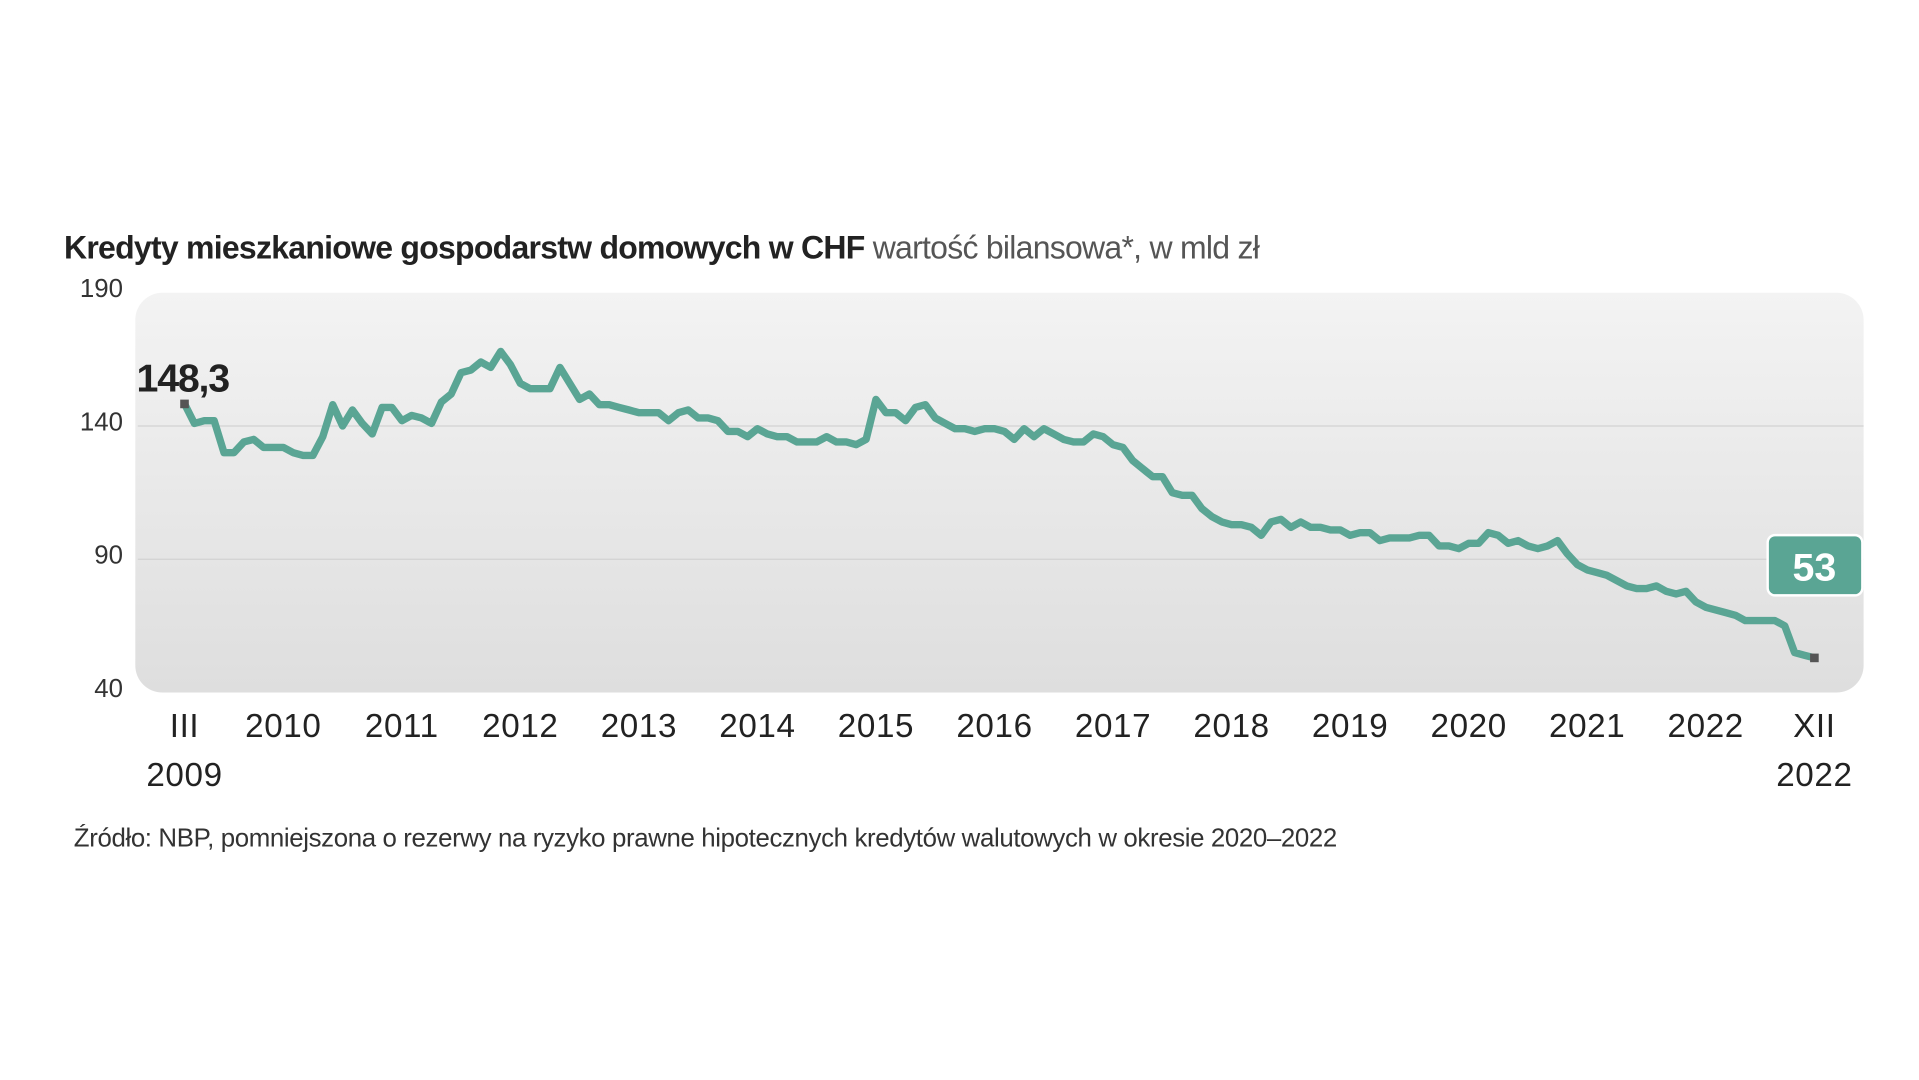 This screenshot has height=1080, width=1919. Describe the element at coordinates (1468, 726) in the screenshot. I see `x-tick-label: 2020` at that location.